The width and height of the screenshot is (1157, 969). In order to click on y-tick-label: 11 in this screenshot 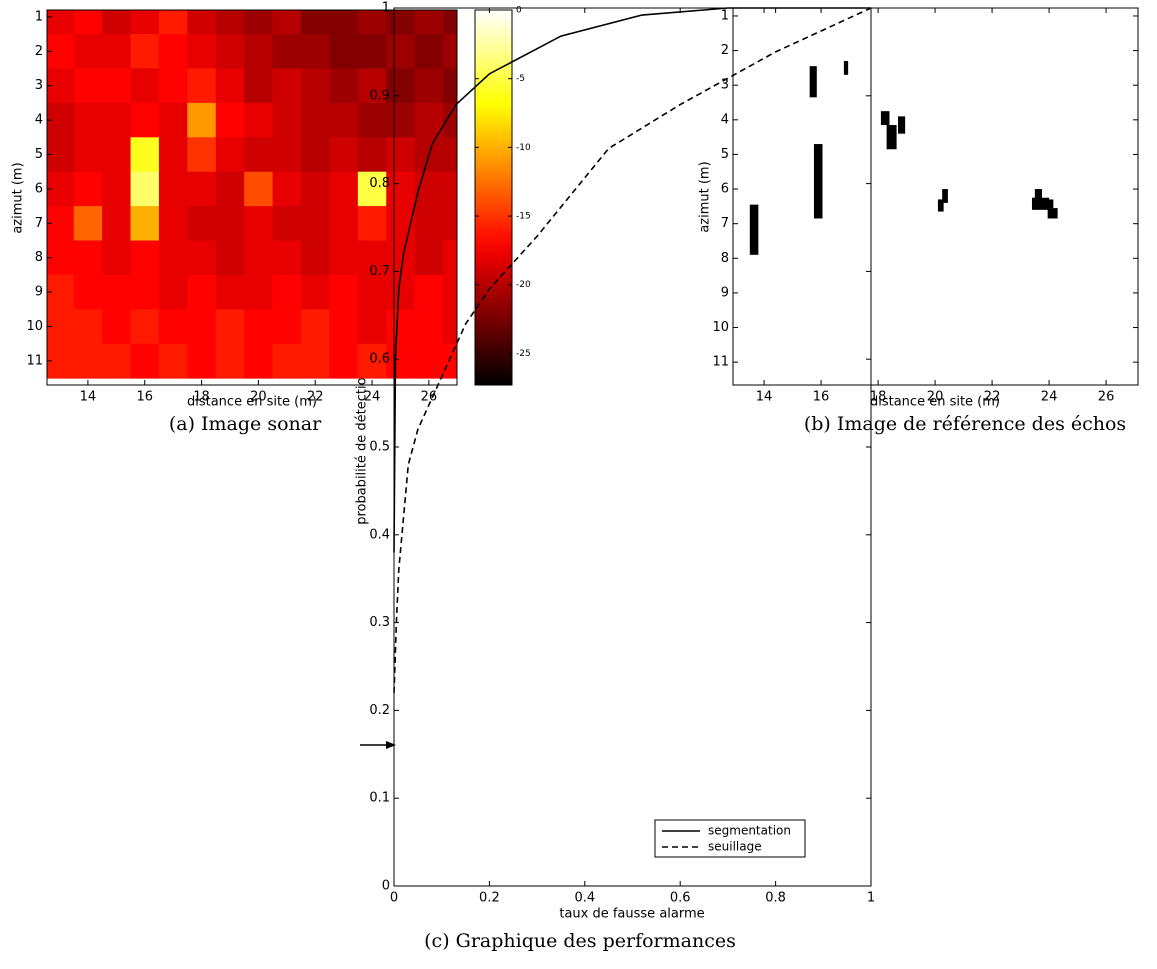, I will do `click(34, 360)`.